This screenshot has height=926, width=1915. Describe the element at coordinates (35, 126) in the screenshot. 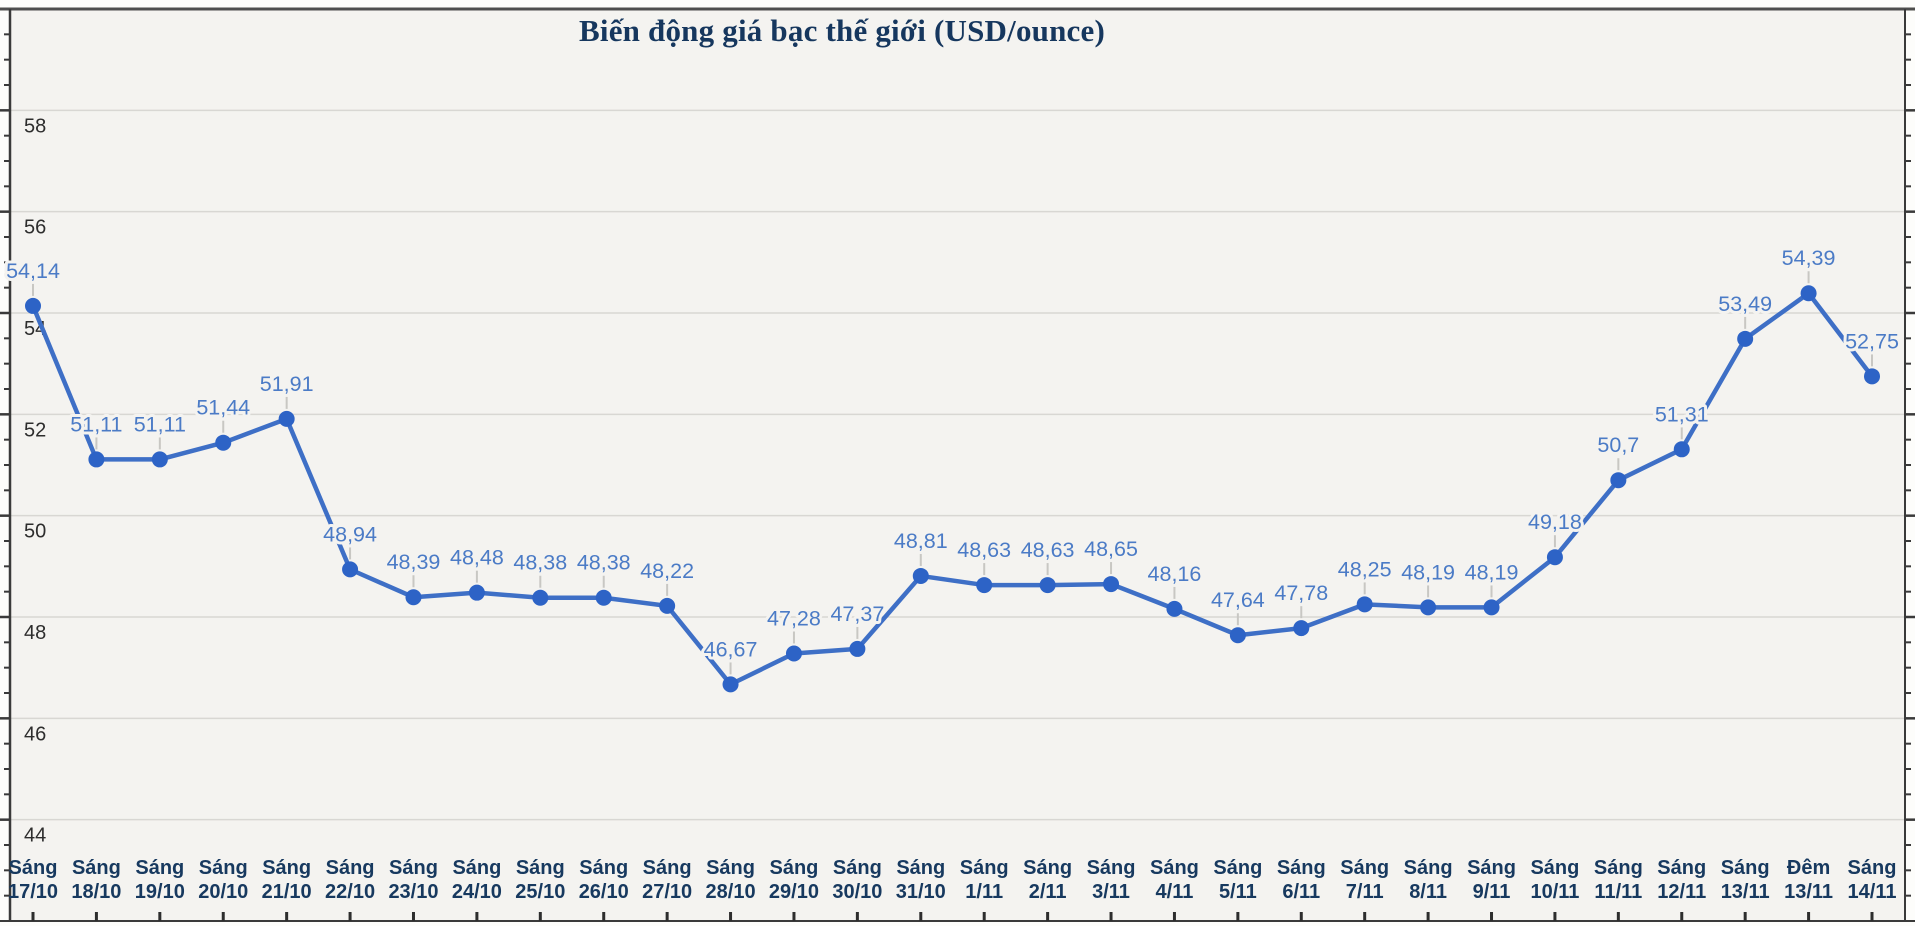

I see `y-tick-label: 58` at that location.